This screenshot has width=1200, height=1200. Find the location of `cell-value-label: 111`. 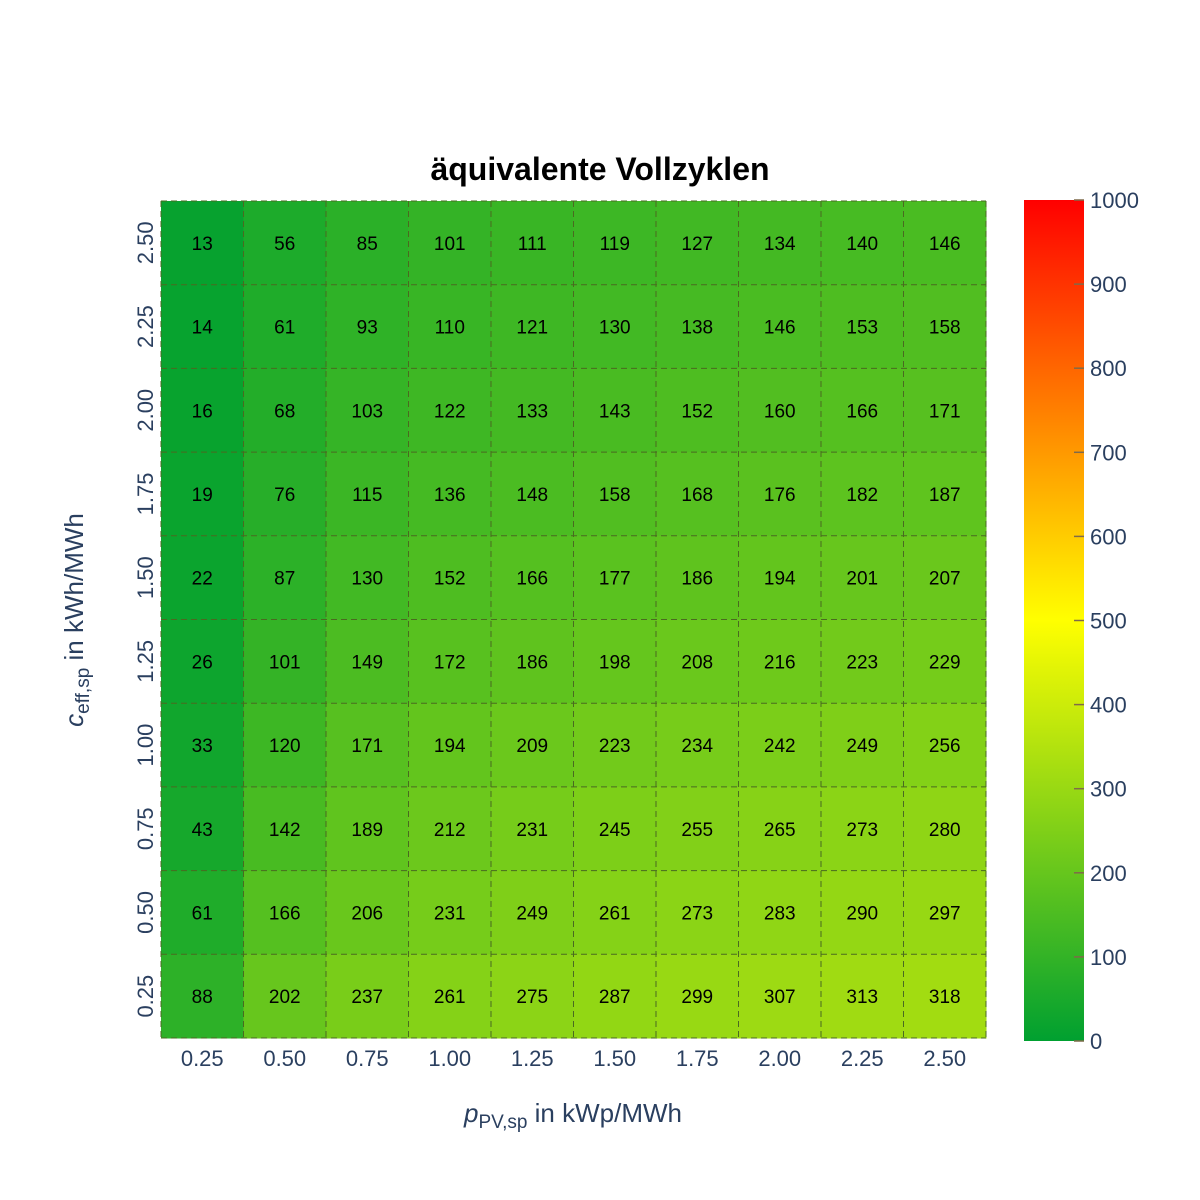

cell-value-label: 111 is located at coordinates (532, 244).